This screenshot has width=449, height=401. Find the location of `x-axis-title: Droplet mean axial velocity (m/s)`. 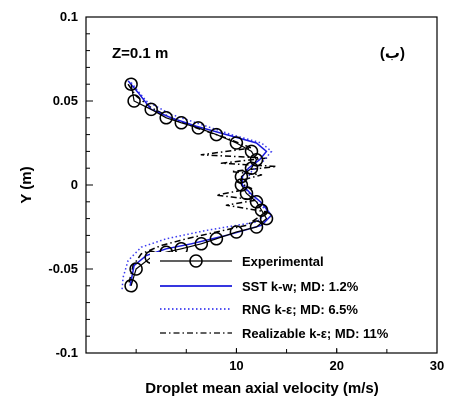

x-axis-title: Droplet mean axial velocity (m/s) is located at coordinates (261, 388).